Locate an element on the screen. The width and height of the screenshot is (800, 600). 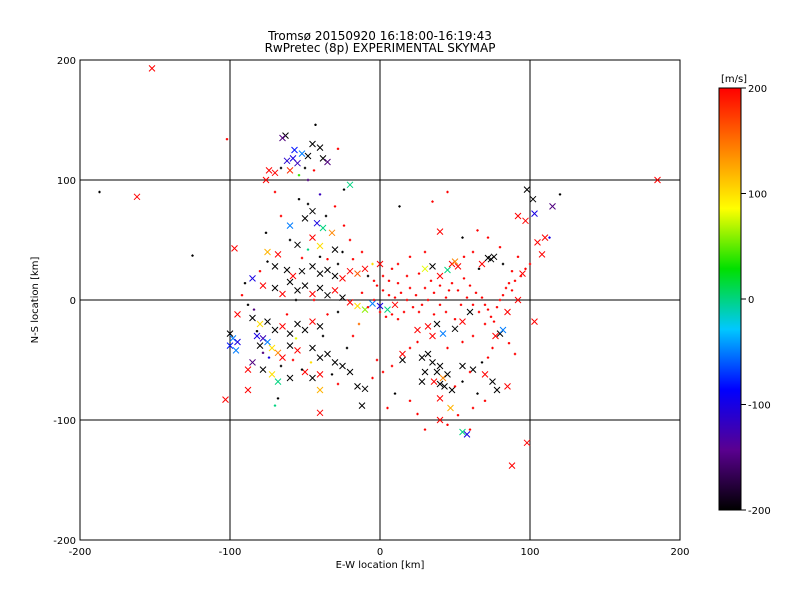
x-tick-label: -100 is located at coordinates (230, 552).